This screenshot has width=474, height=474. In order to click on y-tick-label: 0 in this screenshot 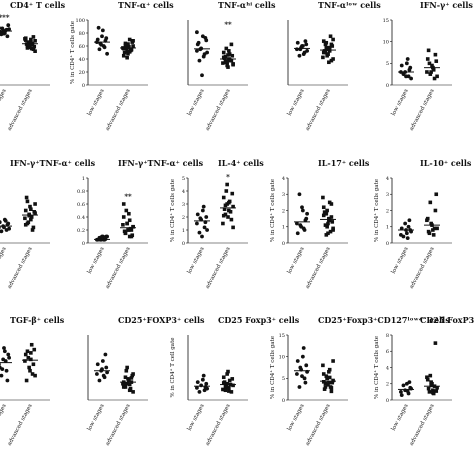, I will do `click(387, 244)`.